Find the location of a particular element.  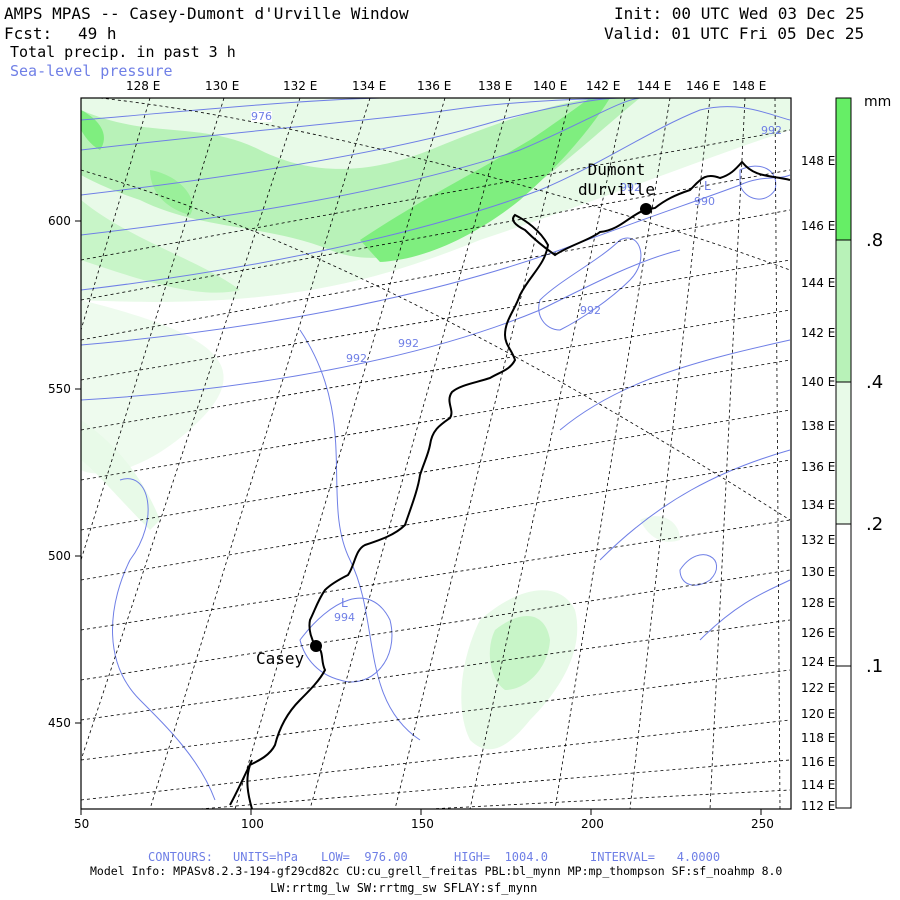

colorbar-level-label: .8 is located at coordinates (875, 240).